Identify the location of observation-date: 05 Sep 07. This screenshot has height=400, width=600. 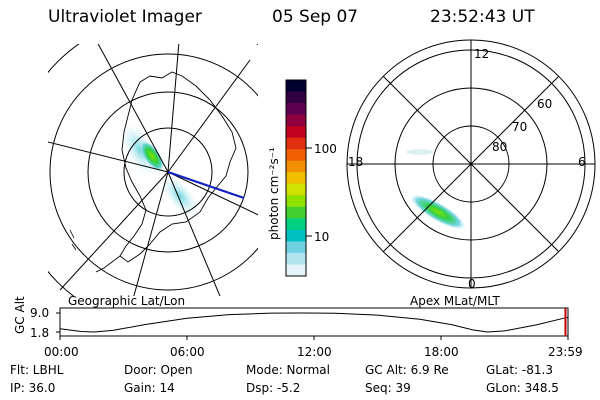
(315, 17).